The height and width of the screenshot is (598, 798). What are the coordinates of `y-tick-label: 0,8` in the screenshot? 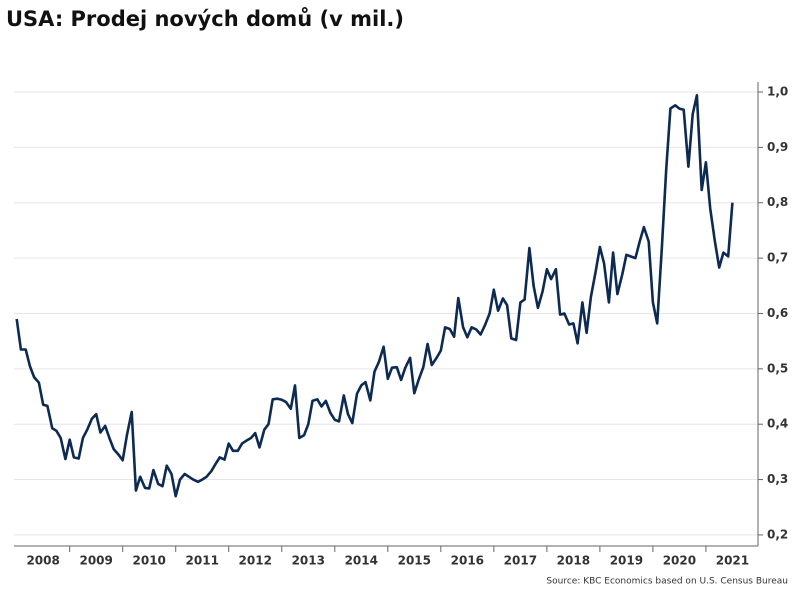 It's located at (777, 202).